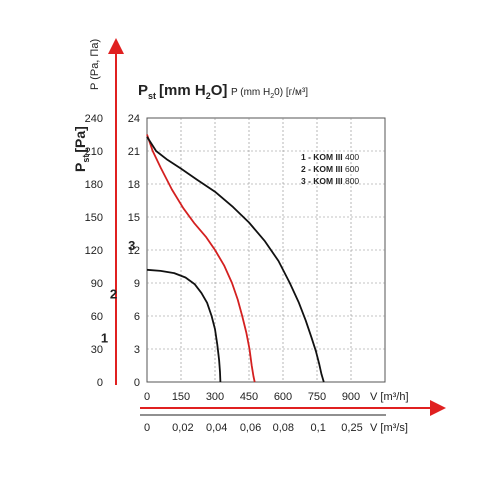 Image resolution: width=500 pixels, height=500 pixels. I want to click on x-tick-label-flow-seconds: 0,04, so click(216, 428).